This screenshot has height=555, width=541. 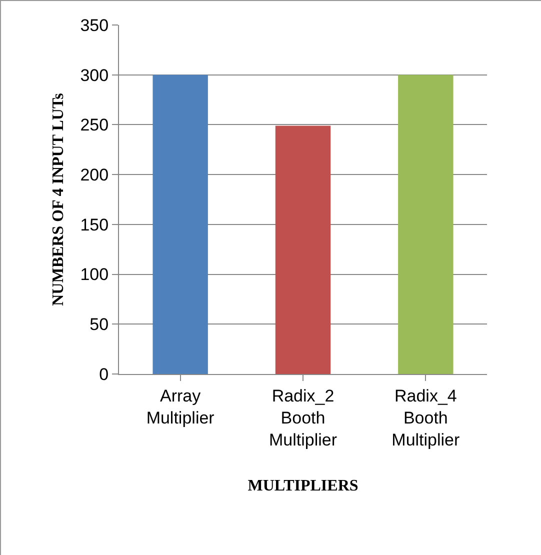 What do you see at coordinates (104, 374) in the screenshot?
I see `y-tick-label: 0` at bounding box center [104, 374].